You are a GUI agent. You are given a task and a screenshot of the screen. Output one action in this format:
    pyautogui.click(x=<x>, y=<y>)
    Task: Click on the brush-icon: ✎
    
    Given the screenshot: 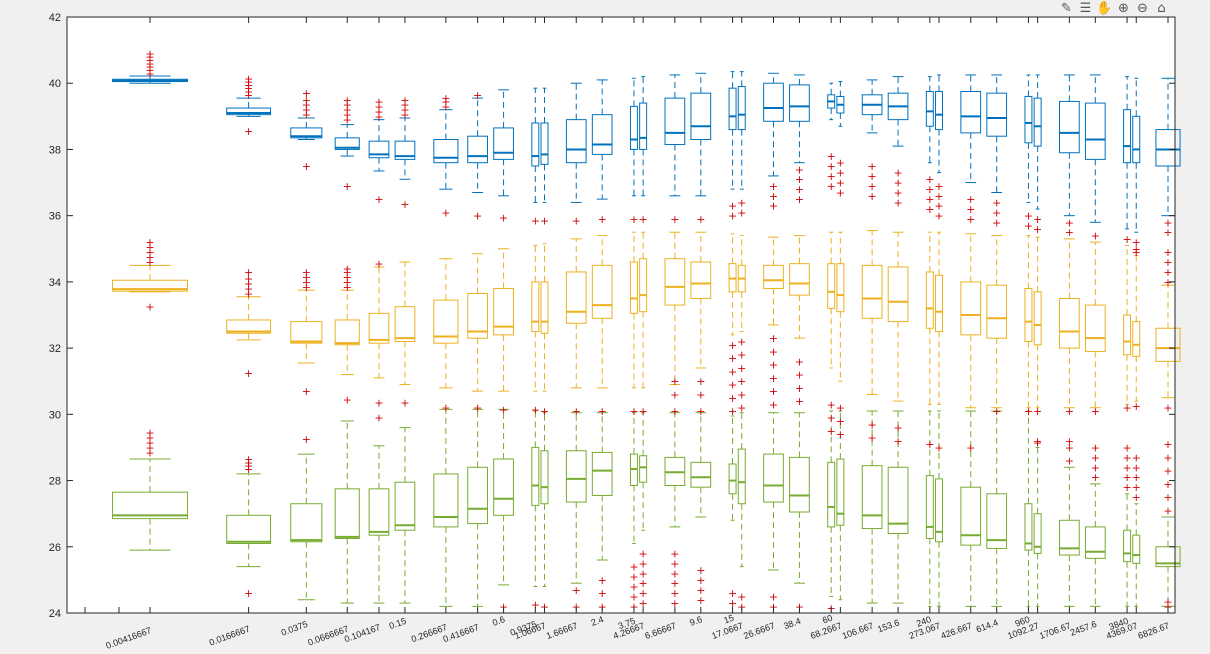 What is the action you would take?
    pyautogui.click(x=1066, y=8)
    